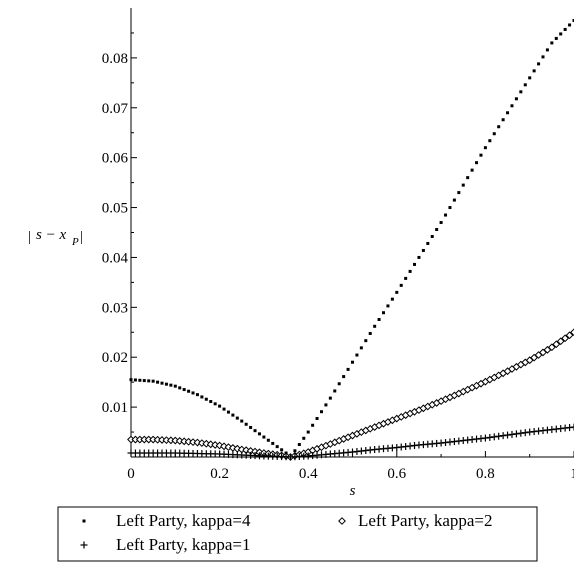  What do you see at coordinates (115, 109) in the screenshot?
I see `y-tick-label: 0.07` at bounding box center [115, 109].